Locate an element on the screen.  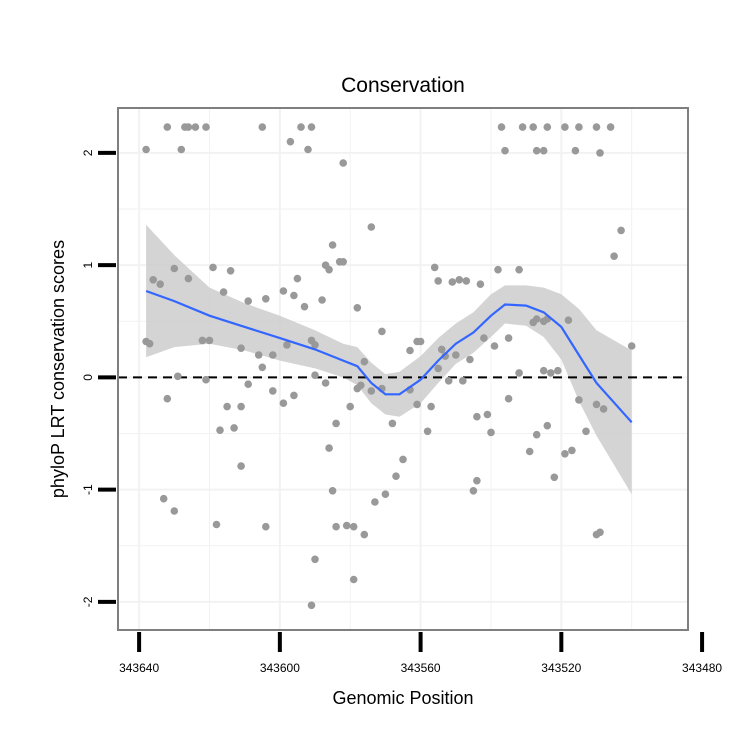
chart-title: Conservation is located at coordinates (403, 85).